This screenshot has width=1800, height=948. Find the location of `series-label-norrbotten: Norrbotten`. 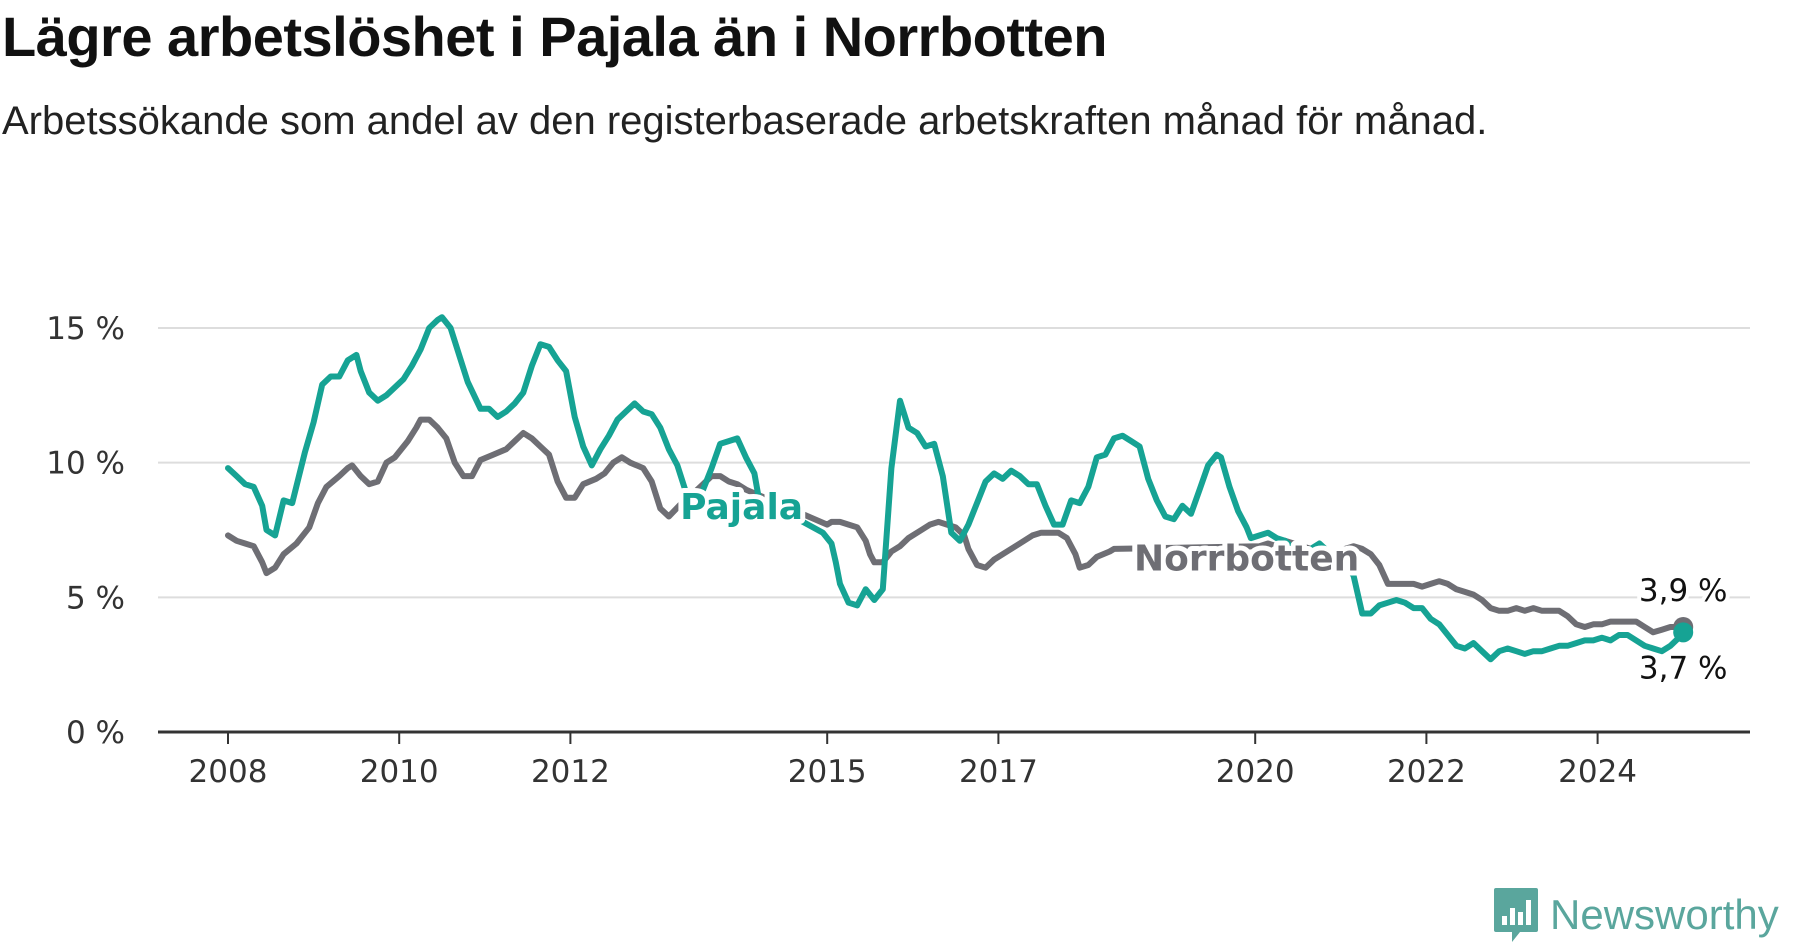

series-label-norrbotten: Norrbotten is located at coordinates (1246, 558).